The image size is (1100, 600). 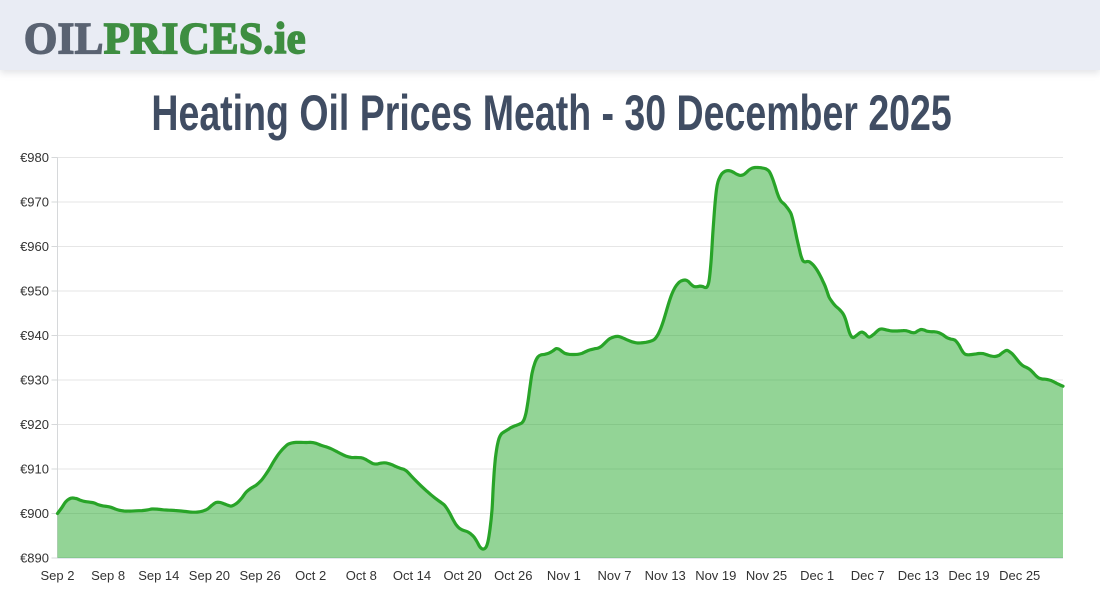 I want to click on svg-text: €890, so click(x=34, y=558).